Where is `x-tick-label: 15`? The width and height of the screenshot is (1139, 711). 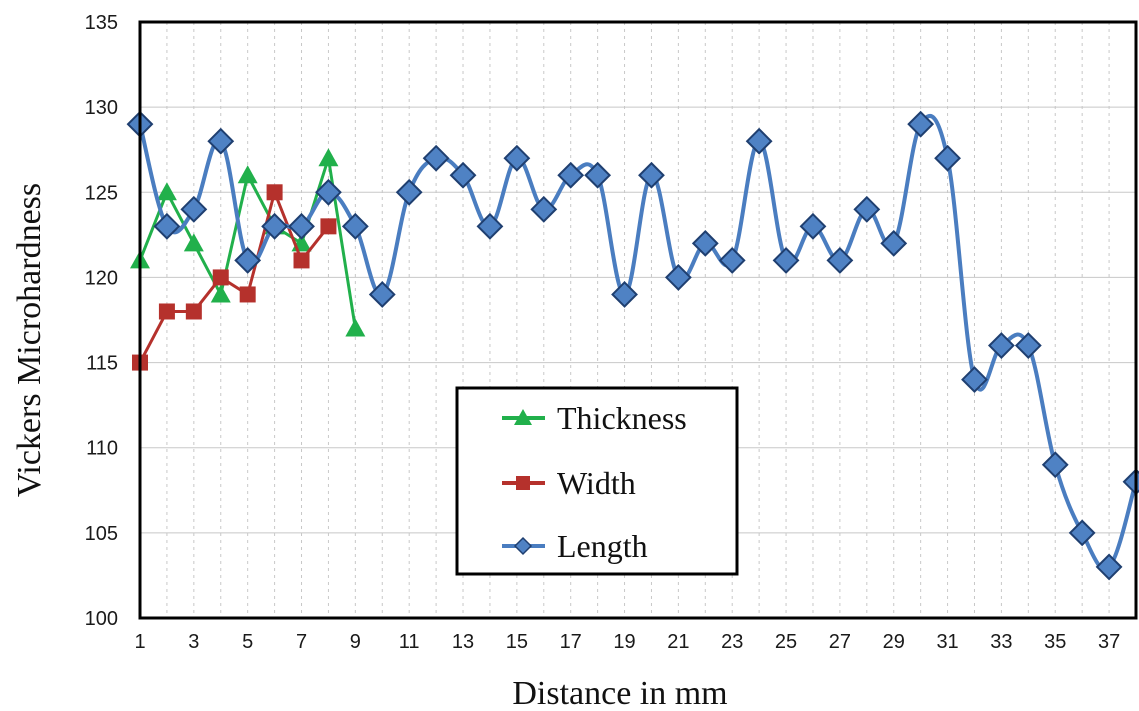
x-tick-label: 15 is located at coordinates (517, 642).